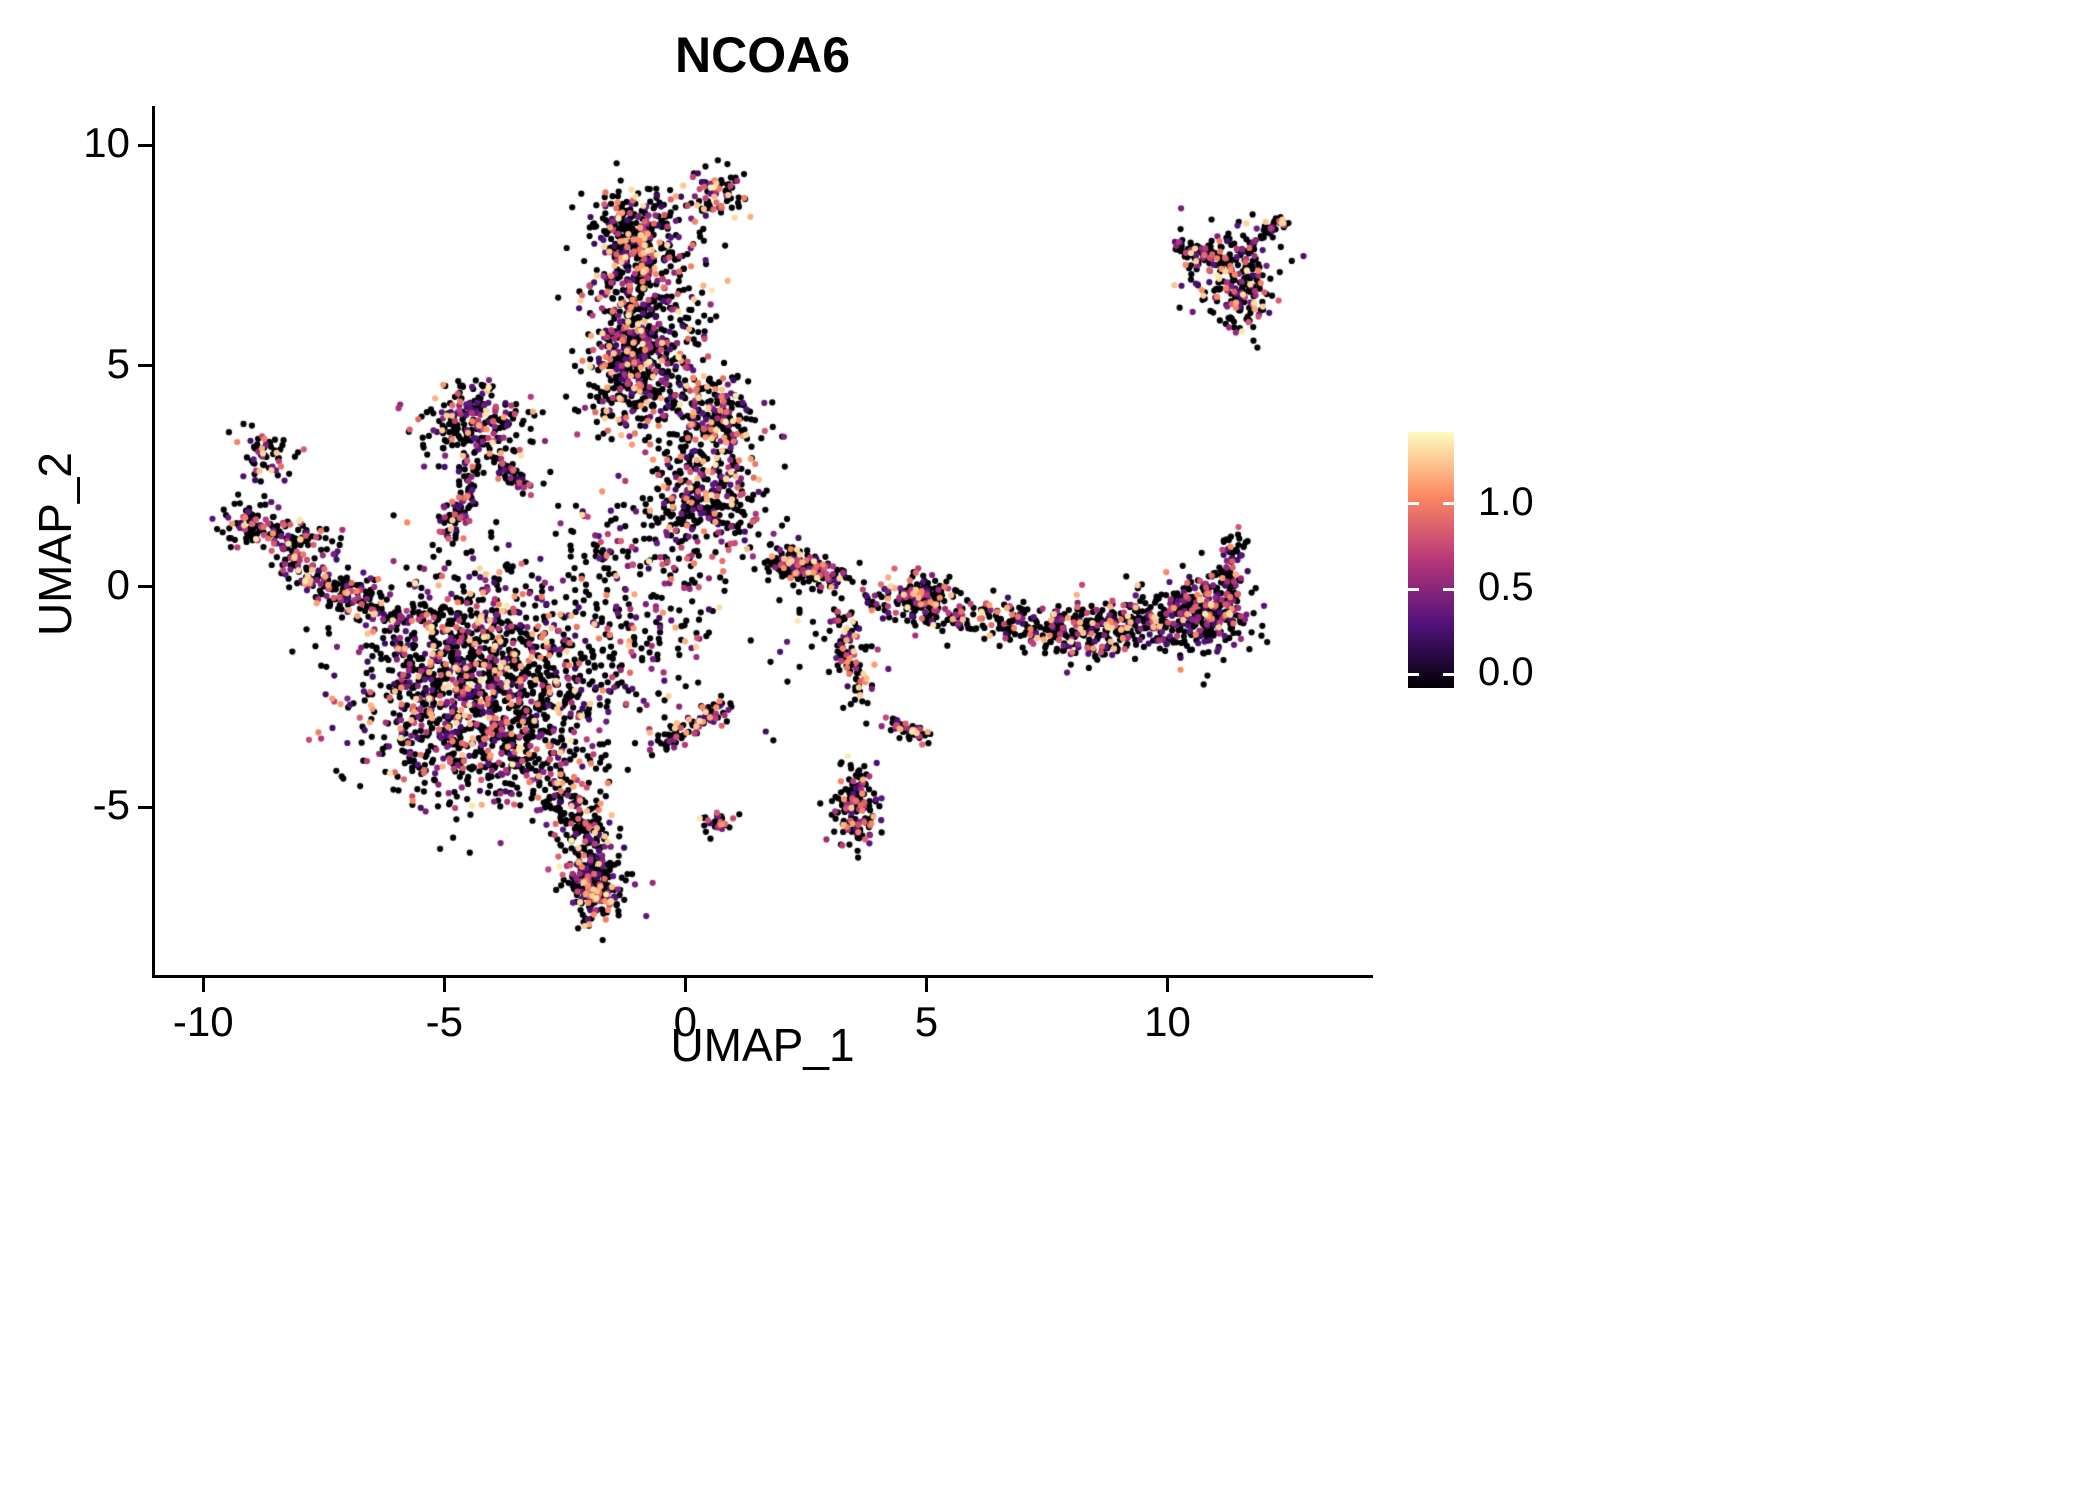  I want to click on x-axis-label: UMAP_1, so click(762, 1045).